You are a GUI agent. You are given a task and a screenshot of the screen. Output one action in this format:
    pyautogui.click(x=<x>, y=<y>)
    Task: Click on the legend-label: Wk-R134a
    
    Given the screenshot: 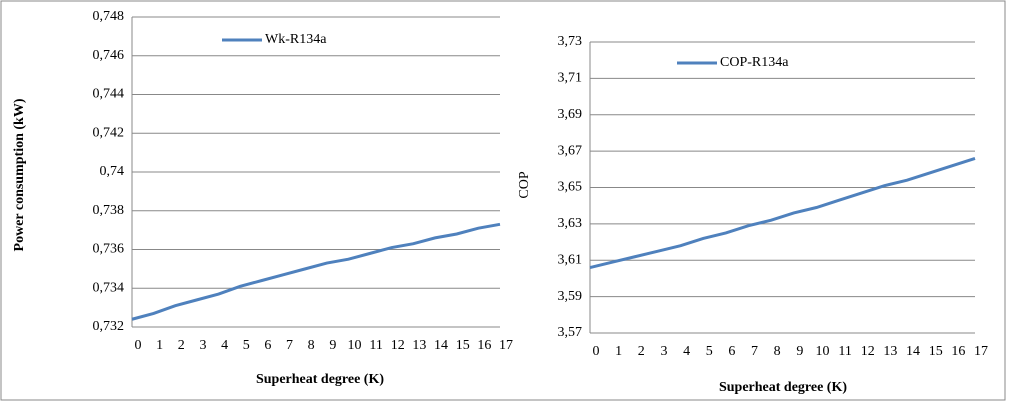 What is the action you would take?
    pyautogui.click(x=296, y=39)
    